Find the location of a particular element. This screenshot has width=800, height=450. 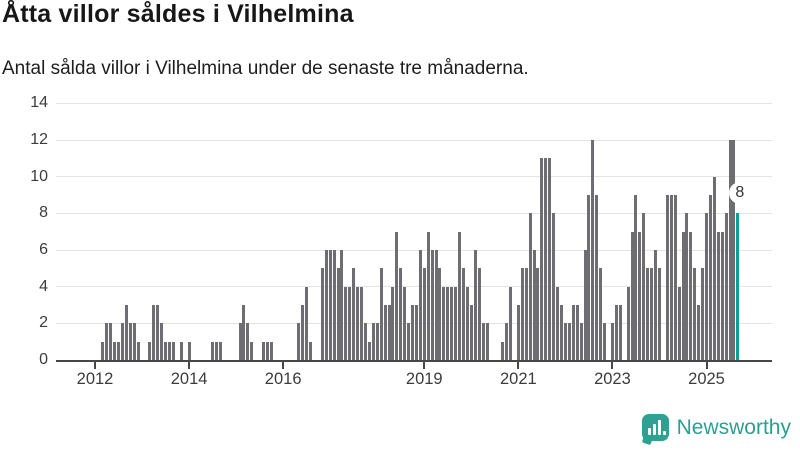

newsworthy-logo: Newsworthy is located at coordinates (716, 430).